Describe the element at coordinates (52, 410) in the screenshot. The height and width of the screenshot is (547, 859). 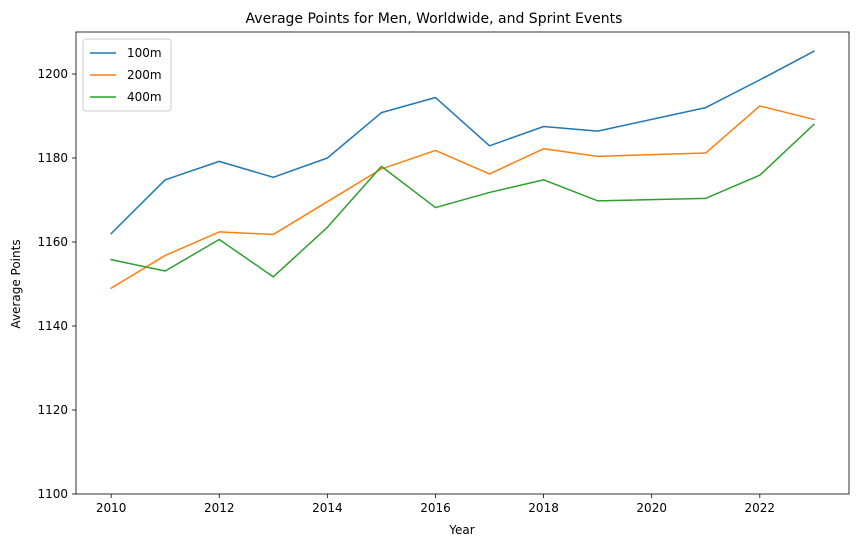
I see `y-tick-label: 1120` at that location.